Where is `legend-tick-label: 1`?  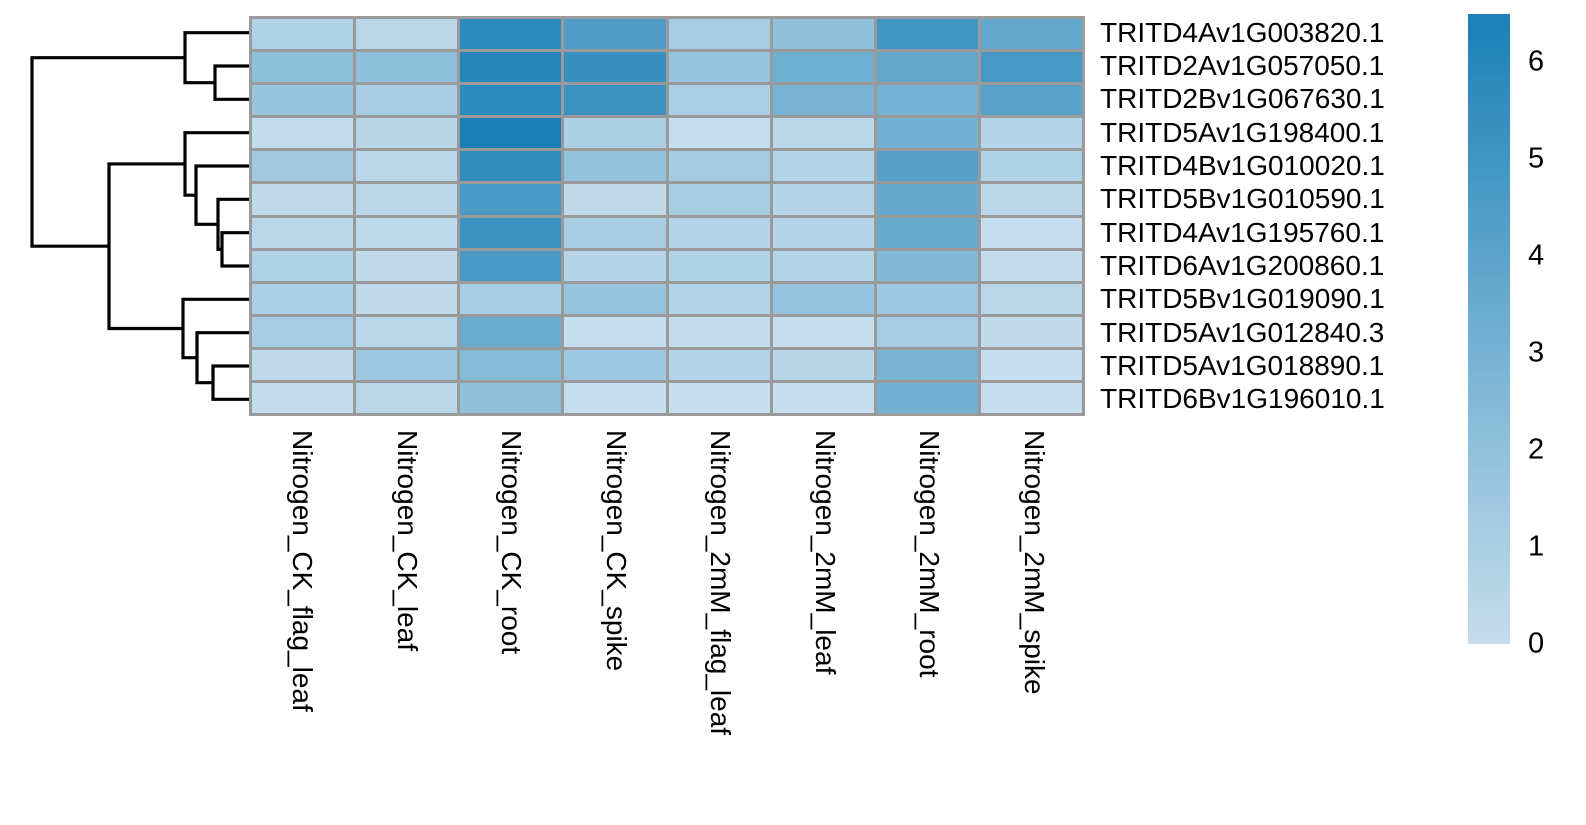 legend-tick-label: 1 is located at coordinates (1536, 546).